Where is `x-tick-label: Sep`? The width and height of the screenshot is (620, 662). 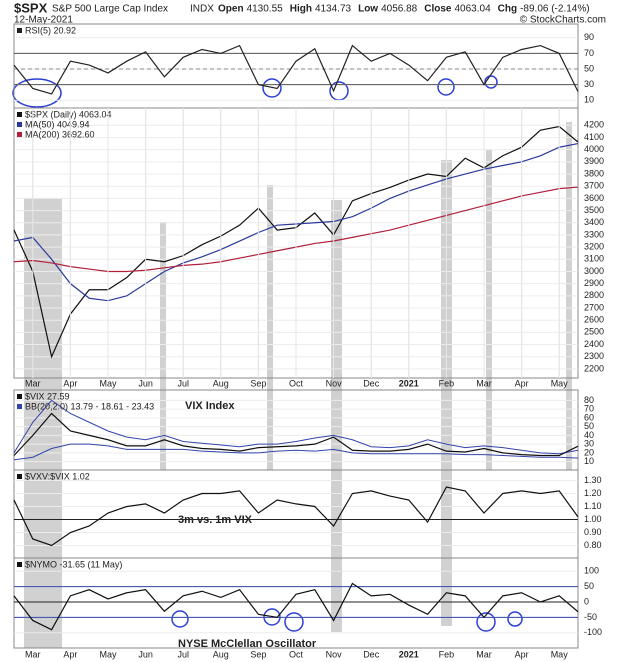
x-tick-label: Sep is located at coordinates (258, 383).